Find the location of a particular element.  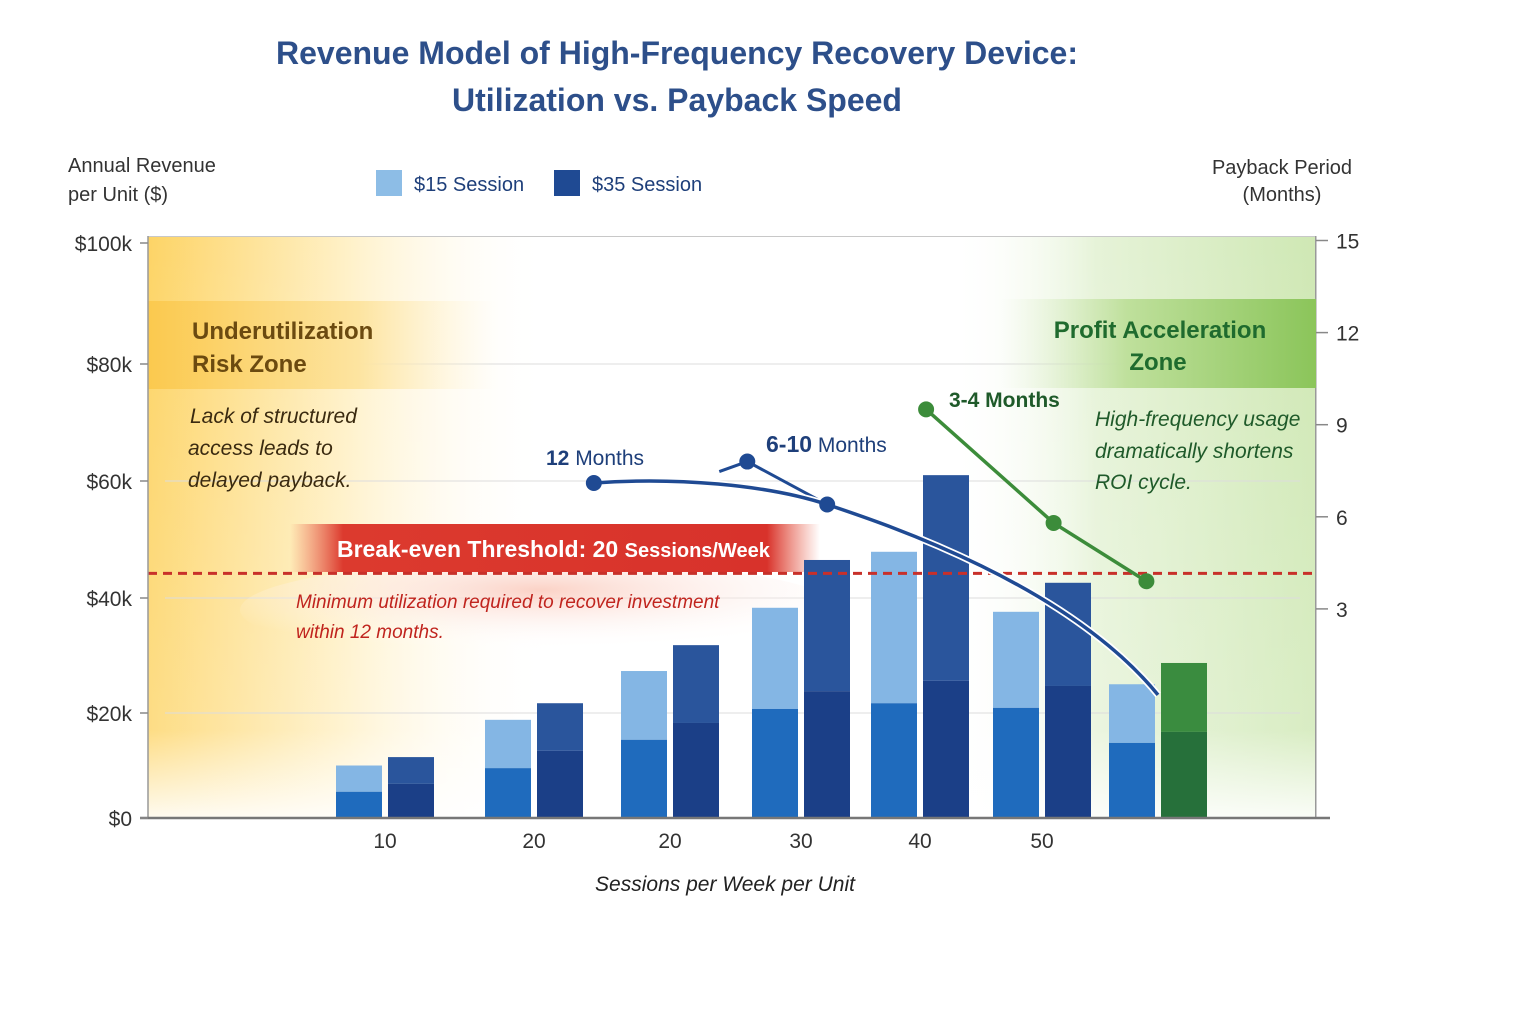

y-axis-ticks: $100k $80k $60k $40k $20k $0 is located at coordinates (111, 532).